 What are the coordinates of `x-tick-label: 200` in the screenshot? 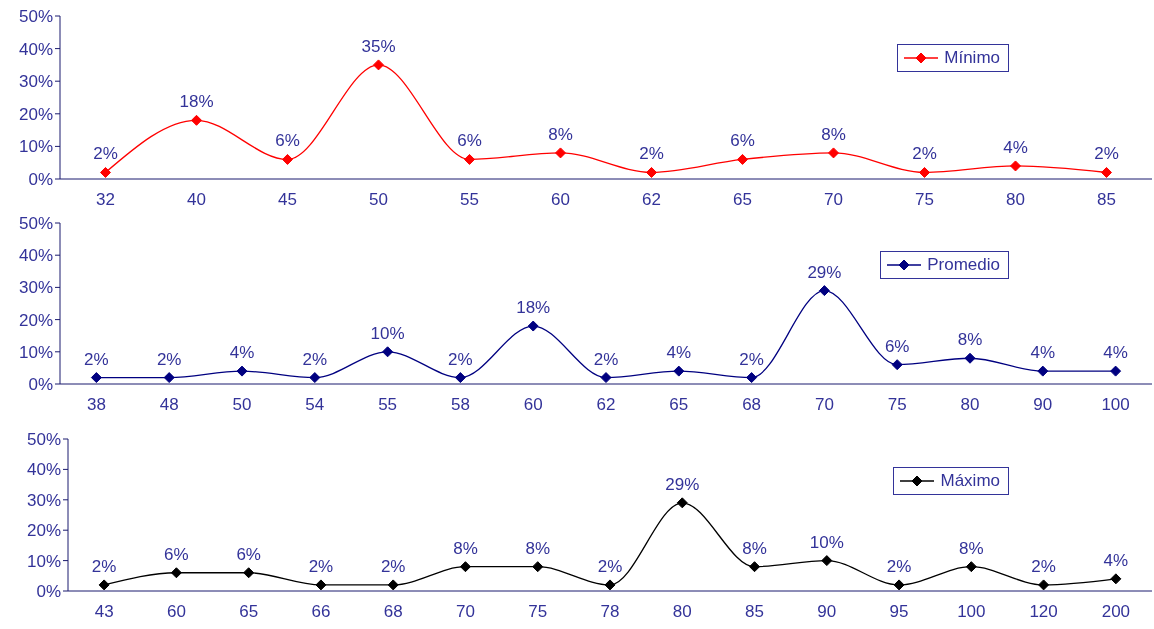 It's located at (1116, 612).